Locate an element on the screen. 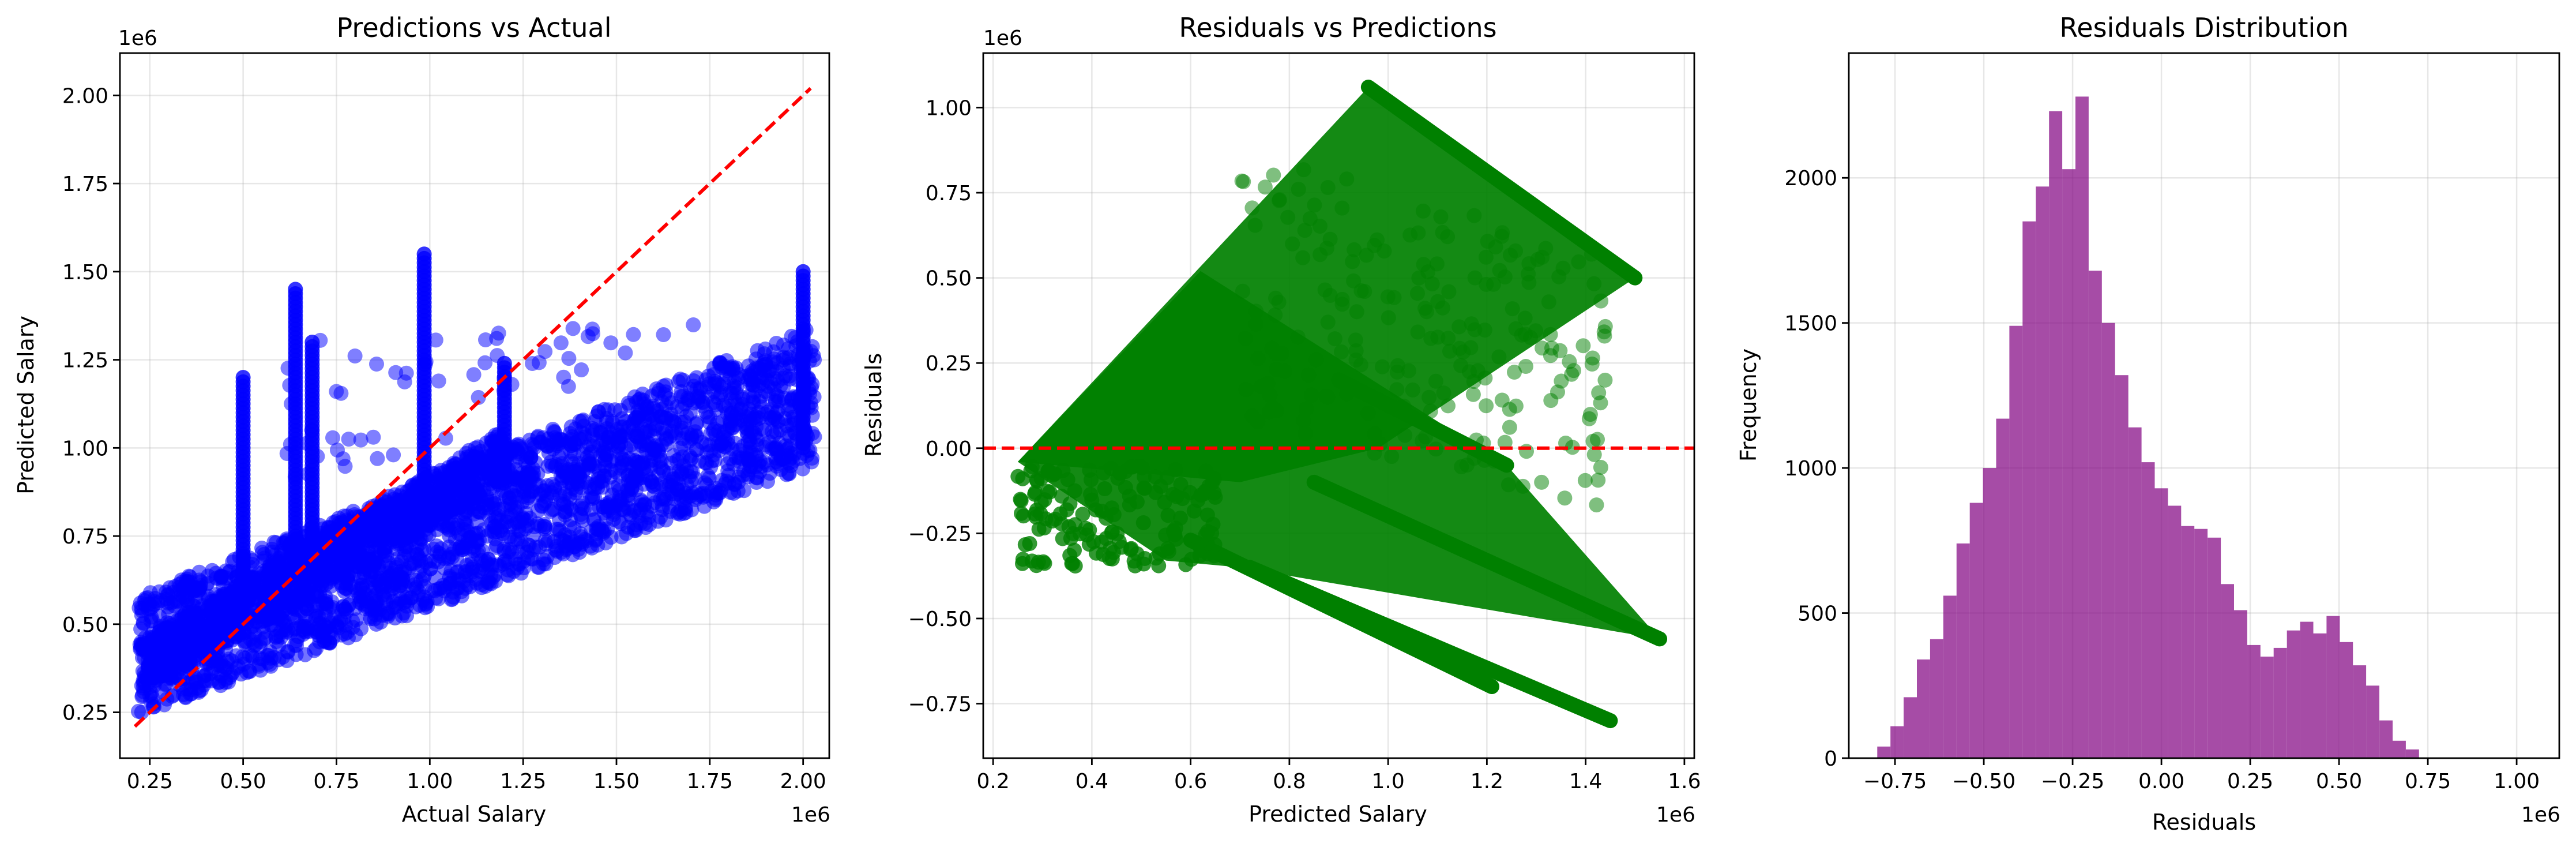 This screenshot has height=847, width=2576. x-tick-label: 1.4 is located at coordinates (1585, 782).